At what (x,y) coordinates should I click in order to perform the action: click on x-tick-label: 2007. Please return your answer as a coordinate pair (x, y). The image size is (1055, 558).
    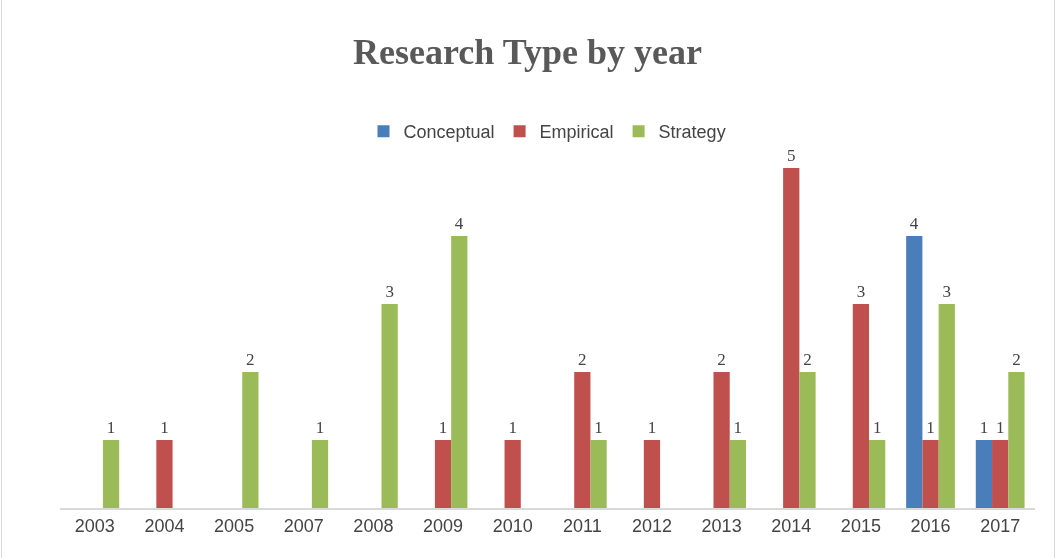
    Looking at the image, I should click on (303, 525).